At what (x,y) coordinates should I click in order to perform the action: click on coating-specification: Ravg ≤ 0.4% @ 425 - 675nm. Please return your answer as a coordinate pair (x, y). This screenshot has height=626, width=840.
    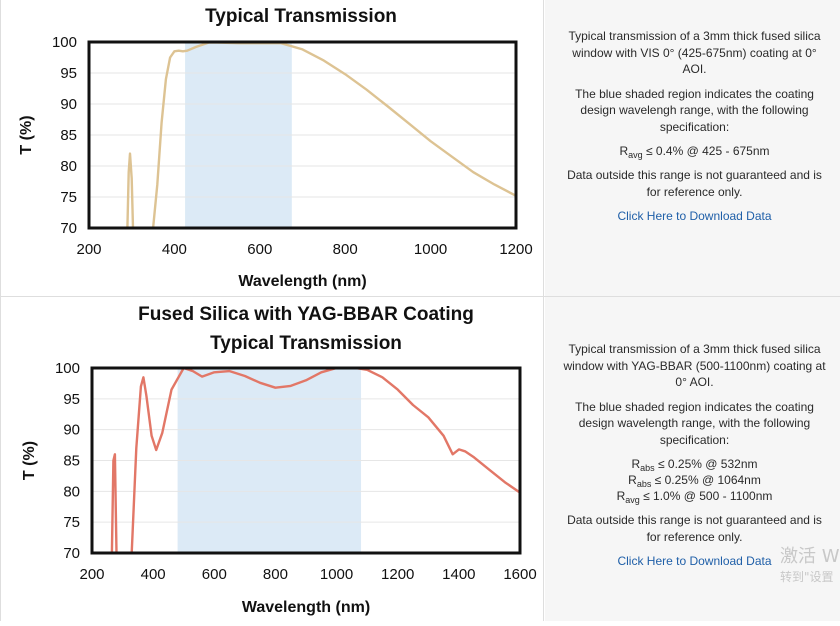
    Looking at the image, I should click on (694, 151).